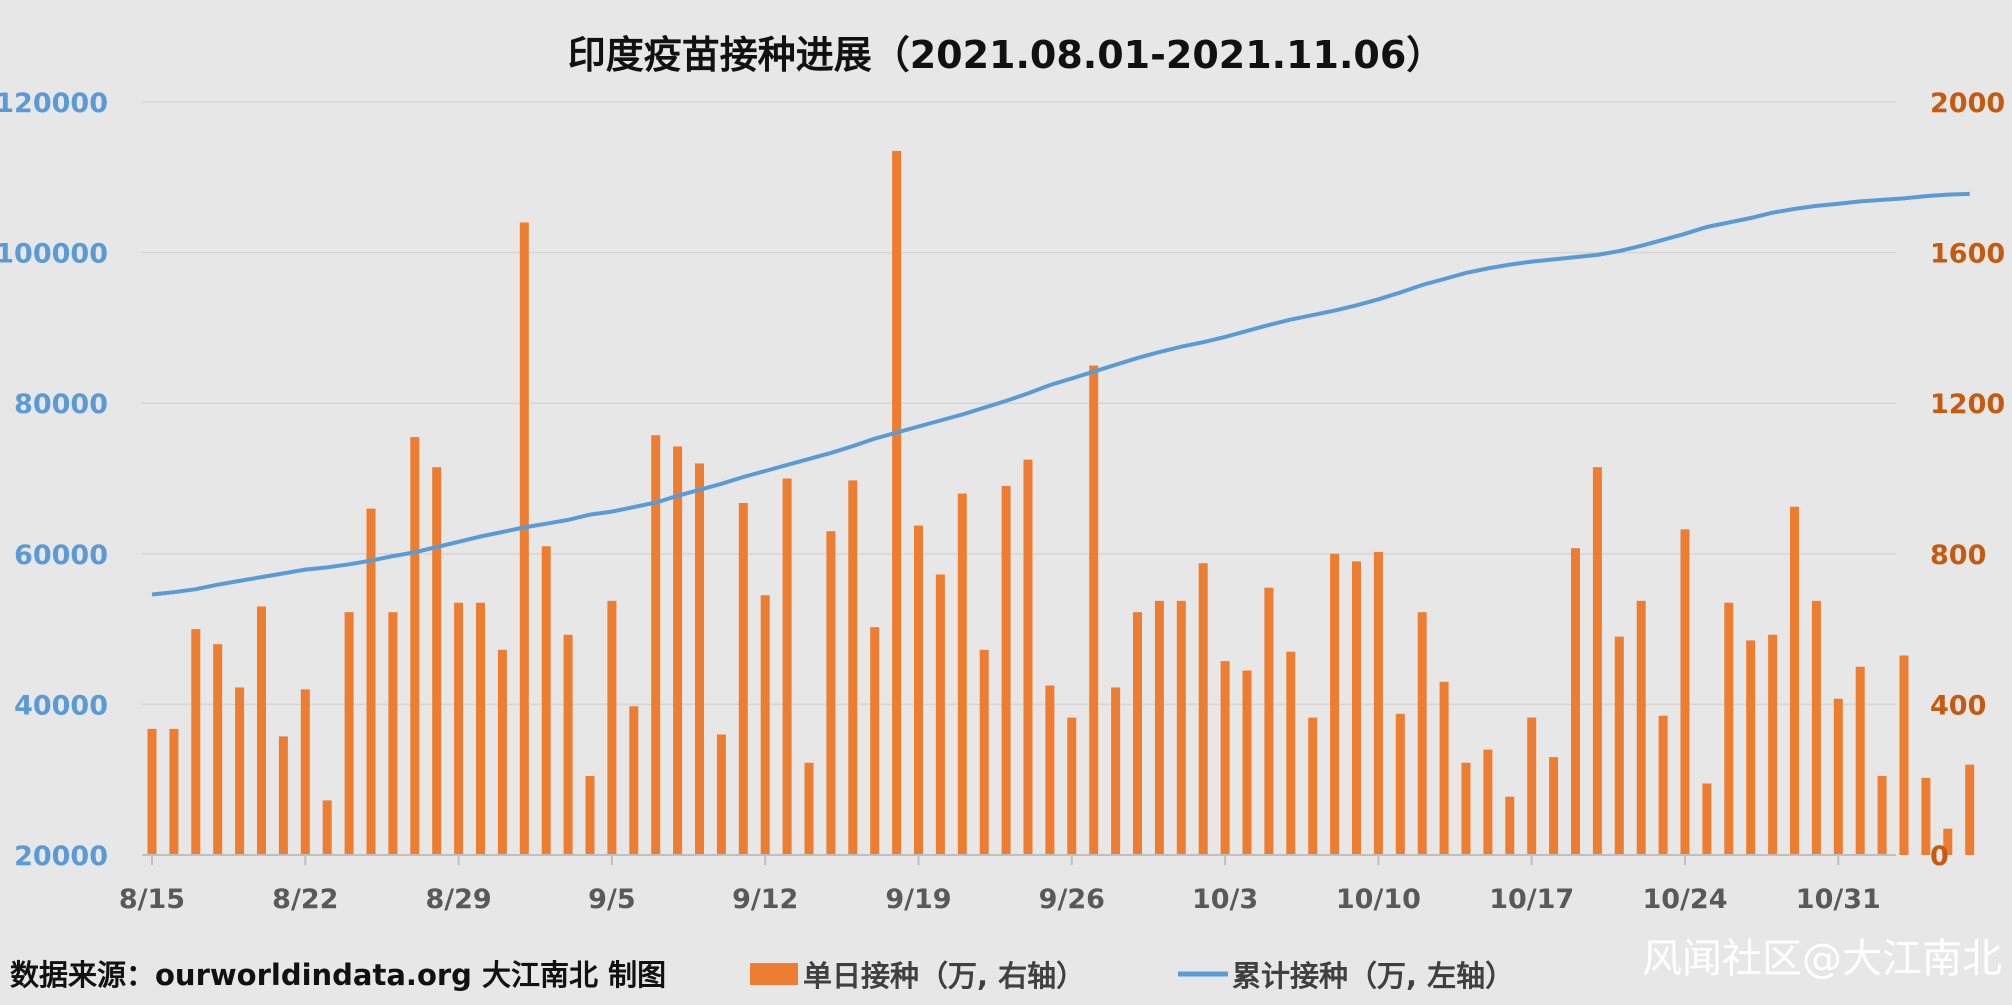 Image resolution: width=2012 pixels, height=1005 pixels. Describe the element at coordinates (1958, 705) in the screenshot. I see `right-tick-label: 400` at that location.